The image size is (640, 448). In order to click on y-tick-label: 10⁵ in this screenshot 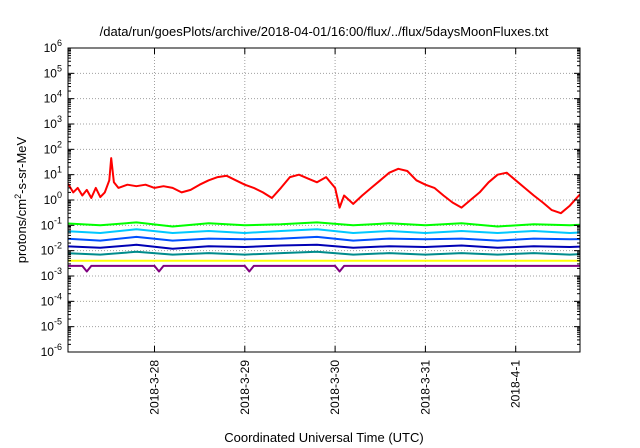, I will do `click(53, 71)`.